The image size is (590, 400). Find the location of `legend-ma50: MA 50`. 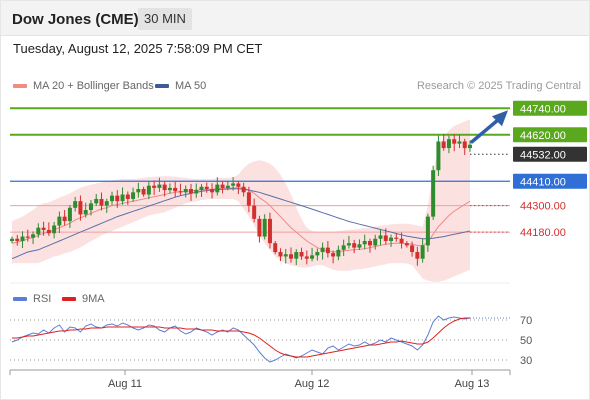

legend-ma50: MA 50 is located at coordinates (180, 86).